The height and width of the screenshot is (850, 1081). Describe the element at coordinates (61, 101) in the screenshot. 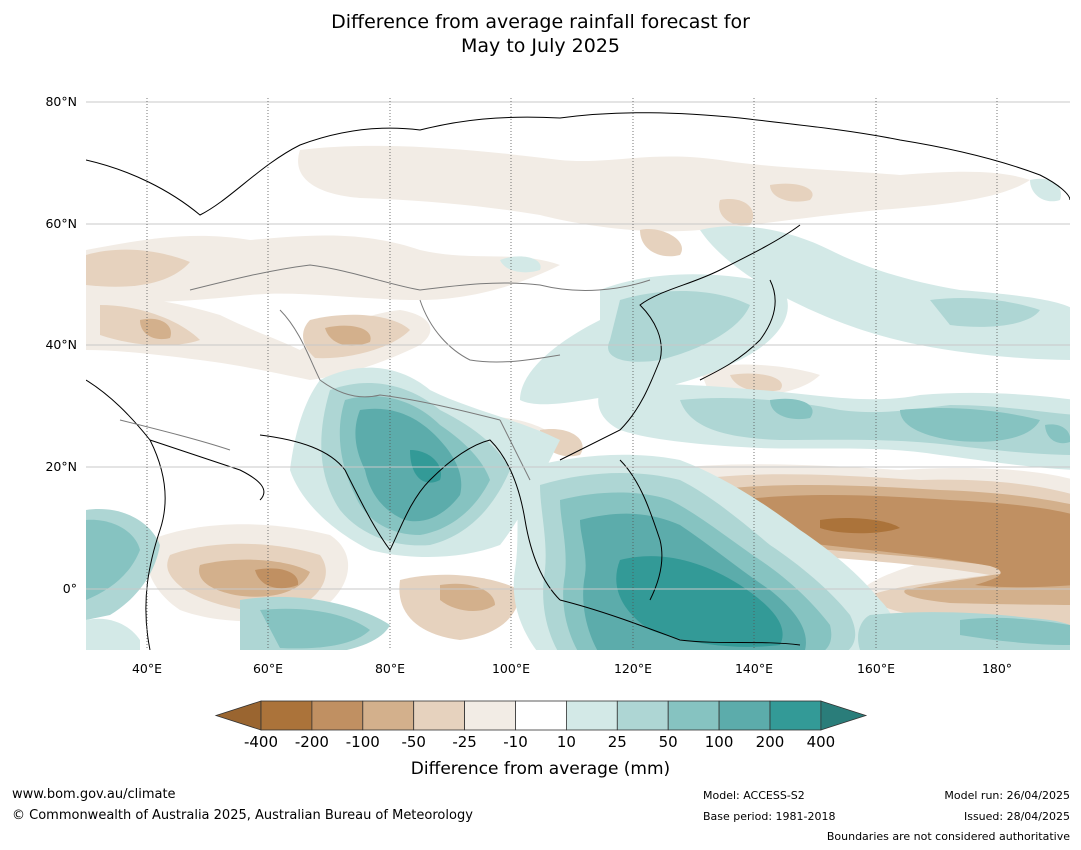

I see `lat-label-80n: 80°N` at that location.